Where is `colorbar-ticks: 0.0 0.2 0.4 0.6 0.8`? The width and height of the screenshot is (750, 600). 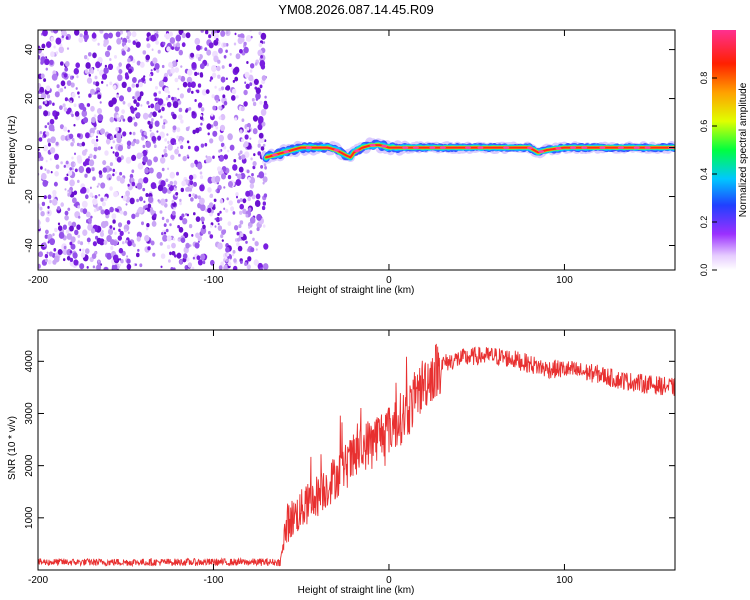
colorbar-ticks: 0.0 0.2 0.4 0.6 0.8 is located at coordinates (708, 174).